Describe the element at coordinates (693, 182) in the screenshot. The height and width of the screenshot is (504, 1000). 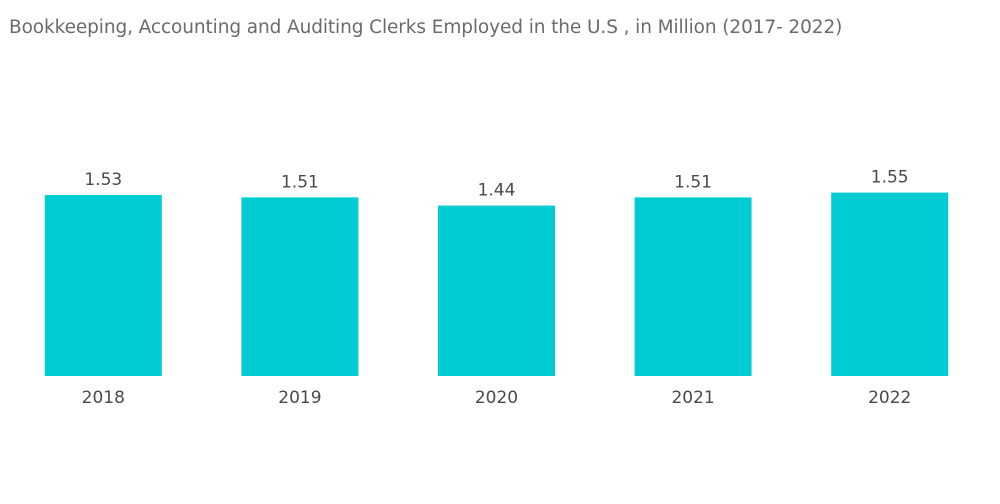
I see `value-label-2021: 1.51` at that location.